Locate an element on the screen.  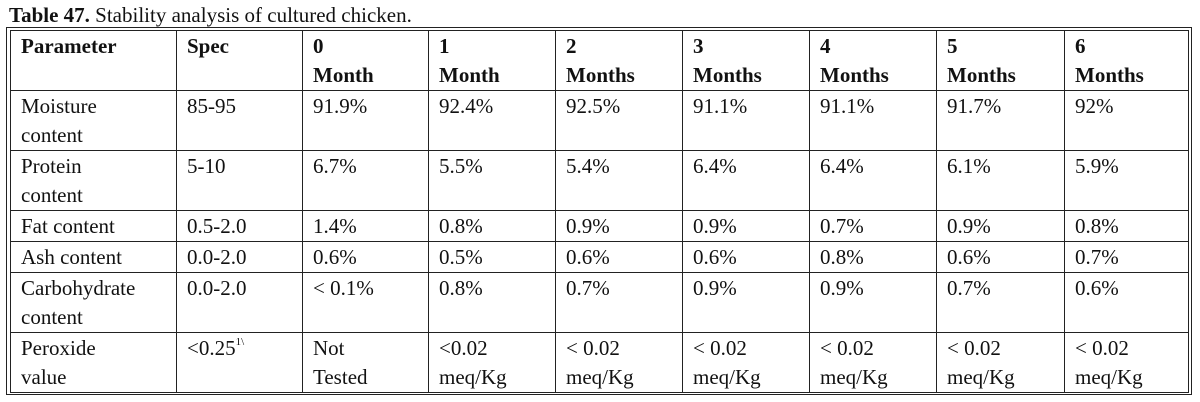
cell-value: 92.5% is located at coordinates (619, 120).